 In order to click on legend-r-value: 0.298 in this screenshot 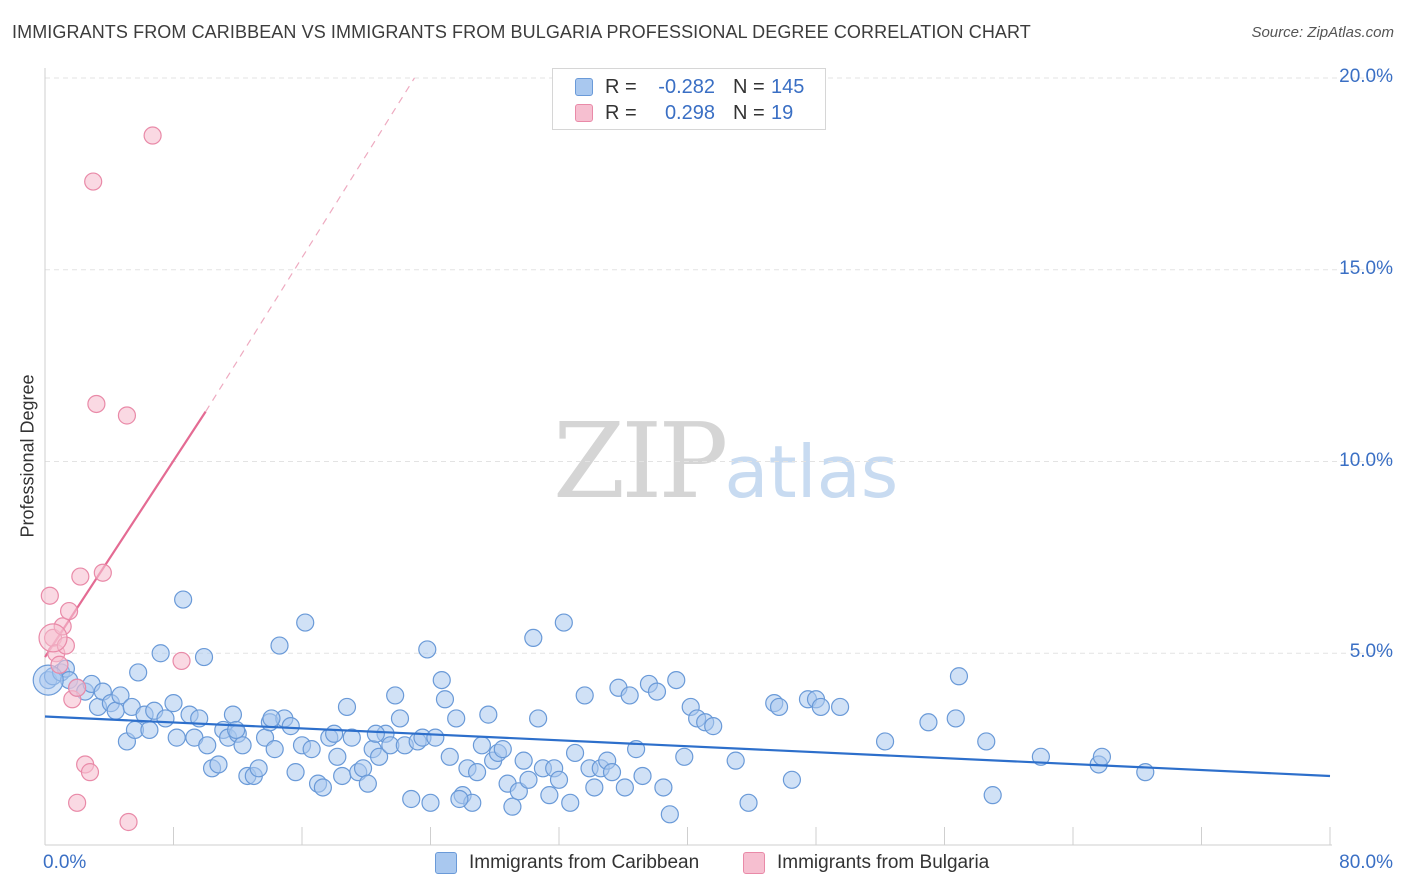, I will do `click(689, 112)`.